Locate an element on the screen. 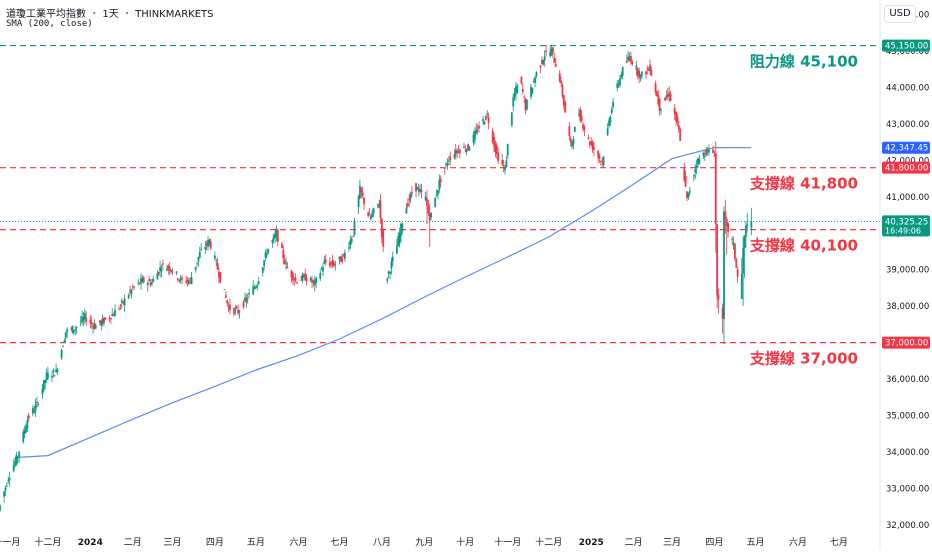 The width and height of the screenshot is (932, 554). interval-label: 1天 is located at coordinates (110, 14).